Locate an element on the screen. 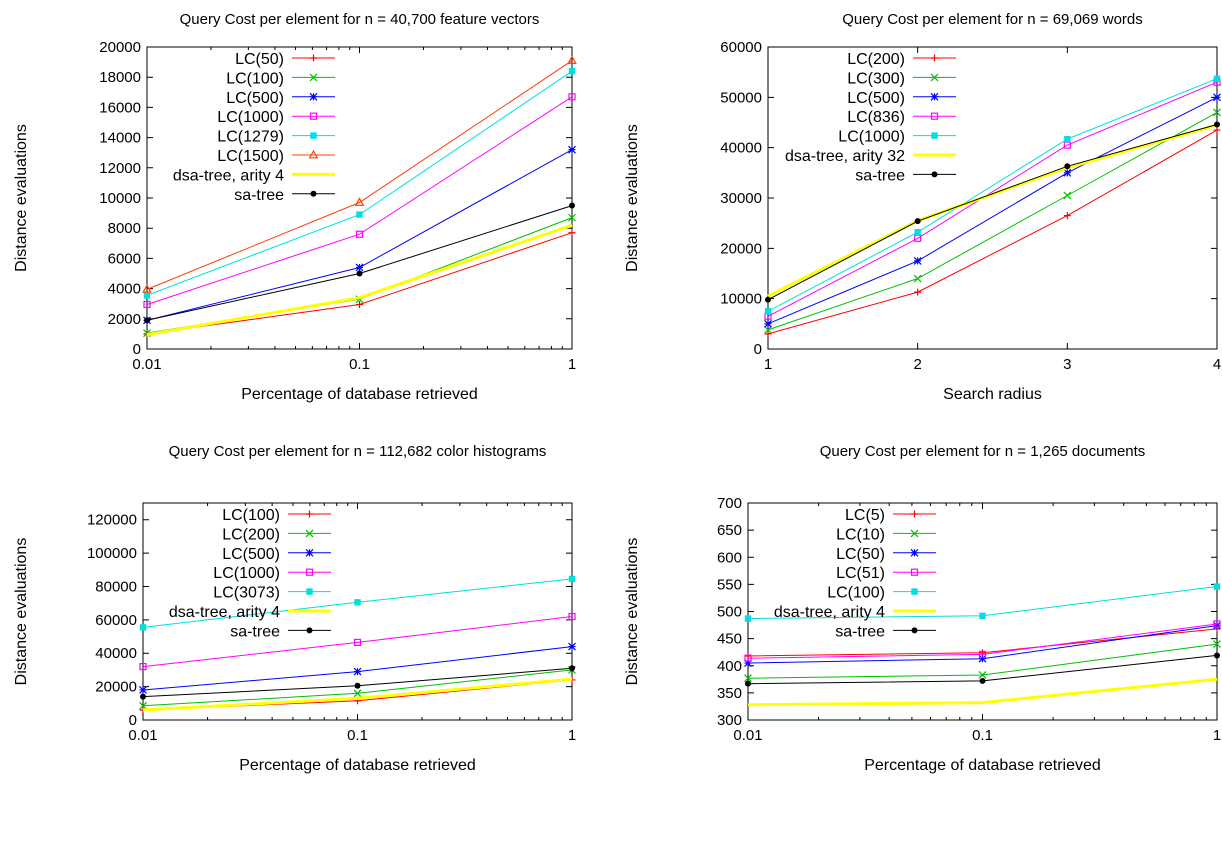 This screenshot has height=865, width=1222. y-tick-label: 350 is located at coordinates (729, 693).